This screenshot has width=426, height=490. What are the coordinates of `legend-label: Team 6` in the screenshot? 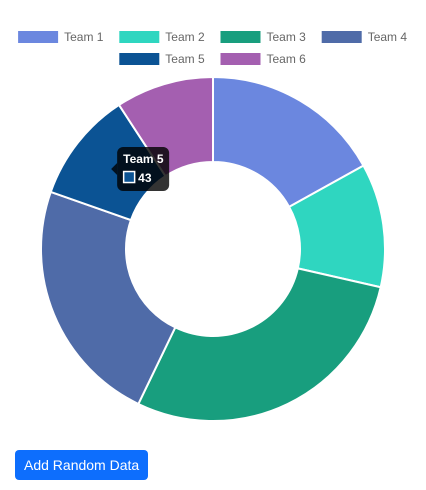 It's located at (287, 59).